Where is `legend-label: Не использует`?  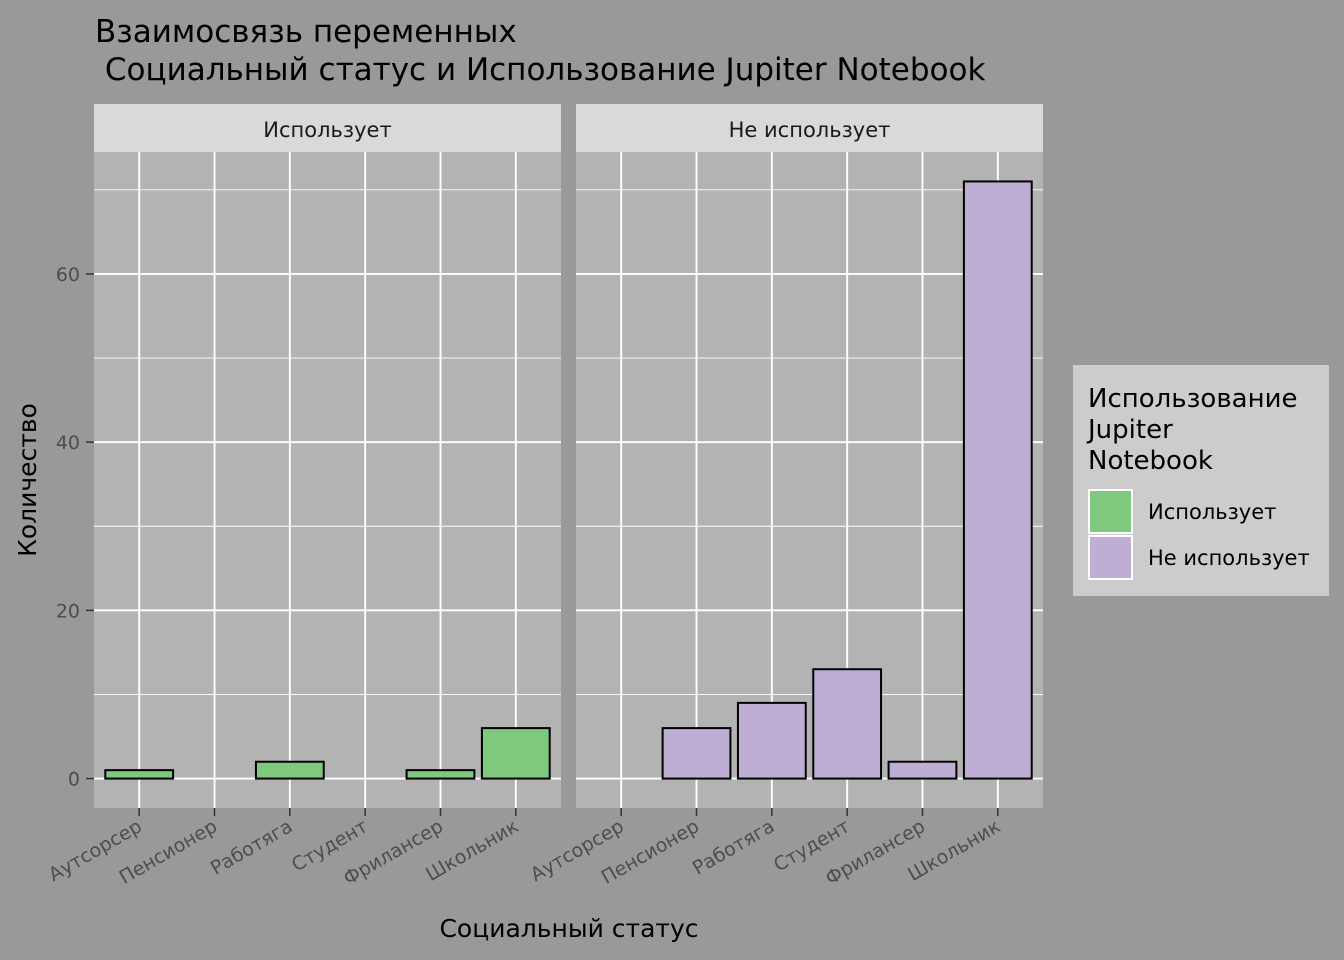 legend-label: Не использует is located at coordinates (1229, 558).